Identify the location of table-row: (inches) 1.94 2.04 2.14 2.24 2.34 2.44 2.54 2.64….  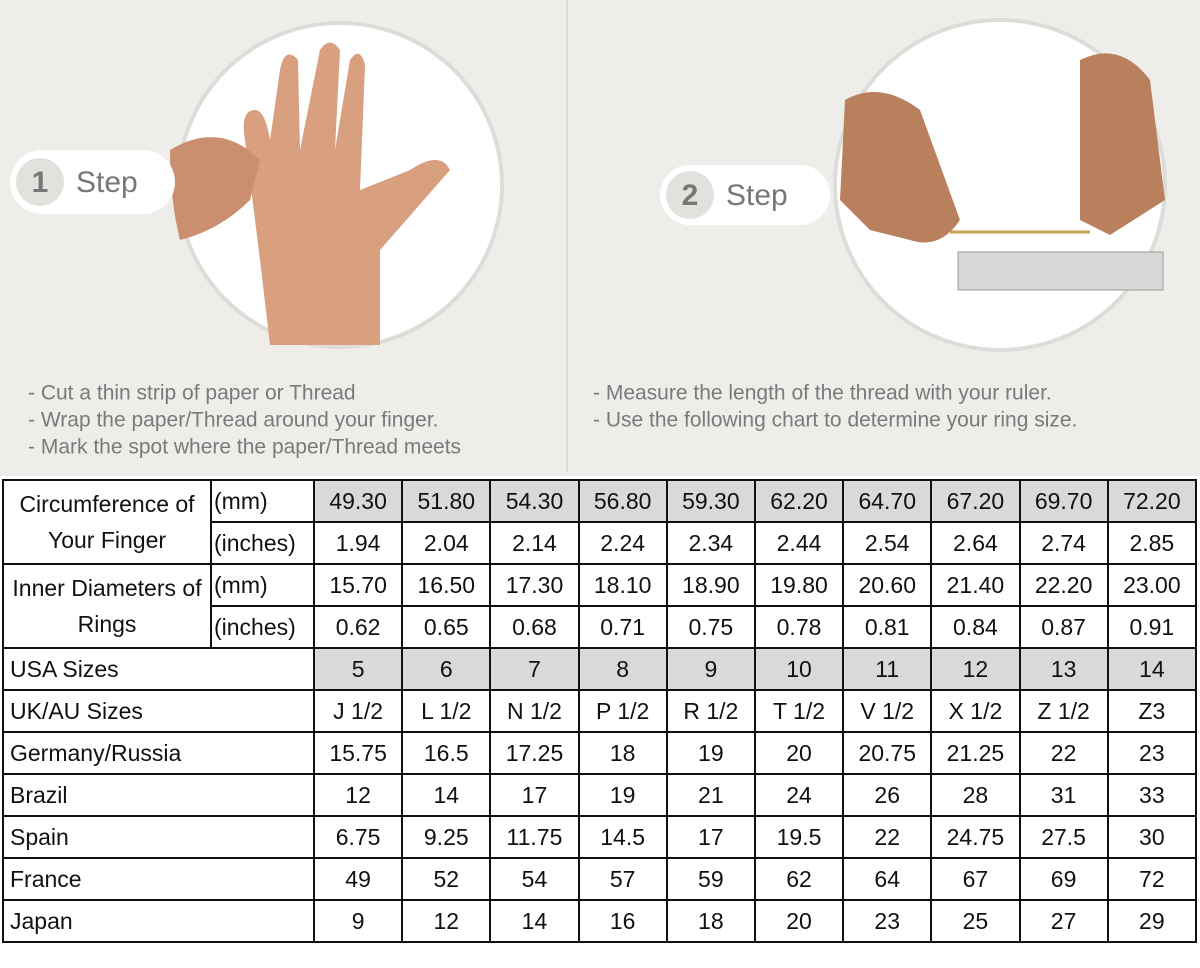
(600, 543).